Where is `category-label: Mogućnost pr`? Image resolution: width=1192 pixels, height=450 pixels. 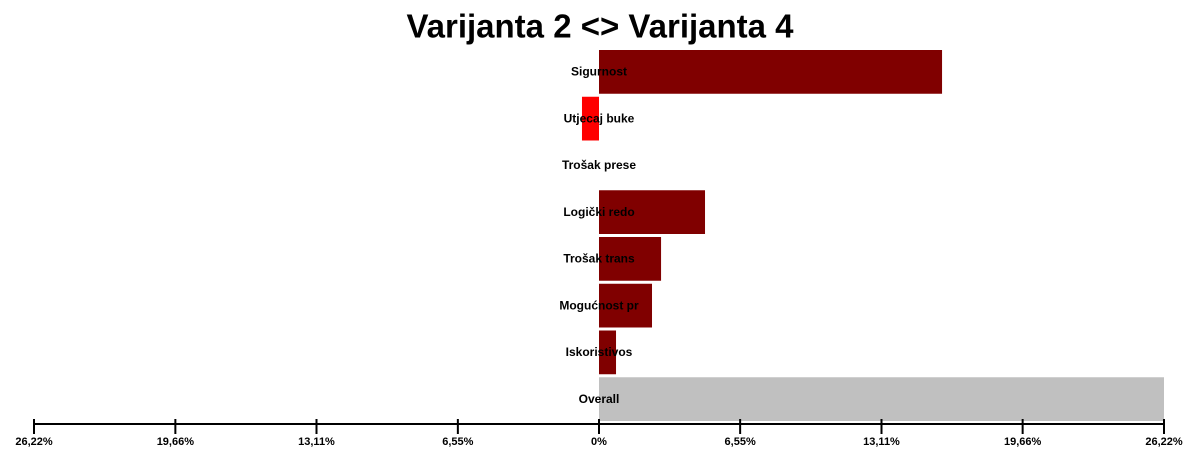
category-label: Mogućnost pr is located at coordinates (599, 305).